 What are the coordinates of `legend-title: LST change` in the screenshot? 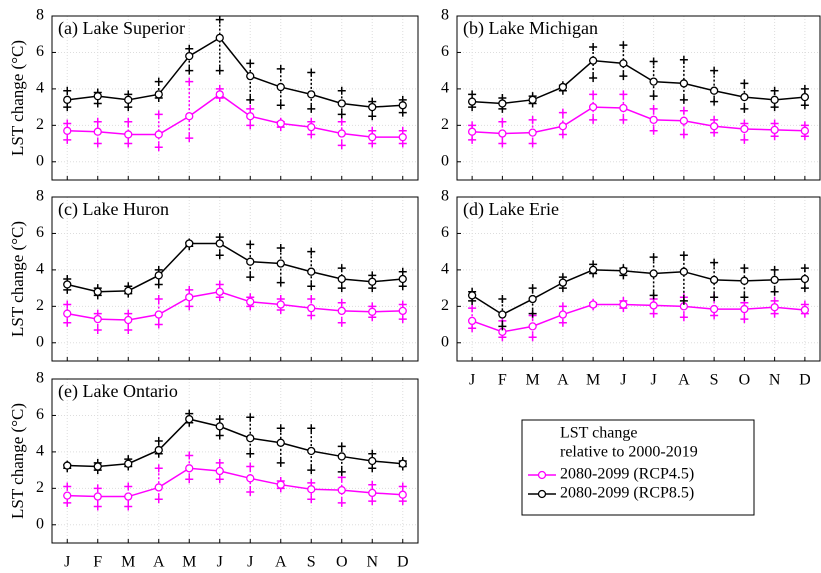 It's located at (598, 433).